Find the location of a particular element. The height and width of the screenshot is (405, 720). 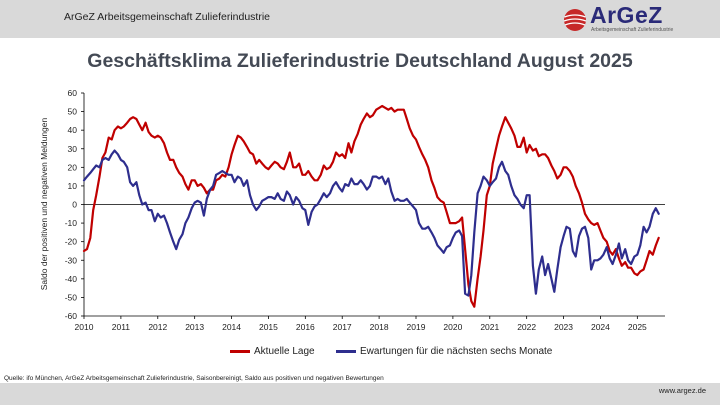

x-tick-label: 2022 is located at coordinates (526, 327).